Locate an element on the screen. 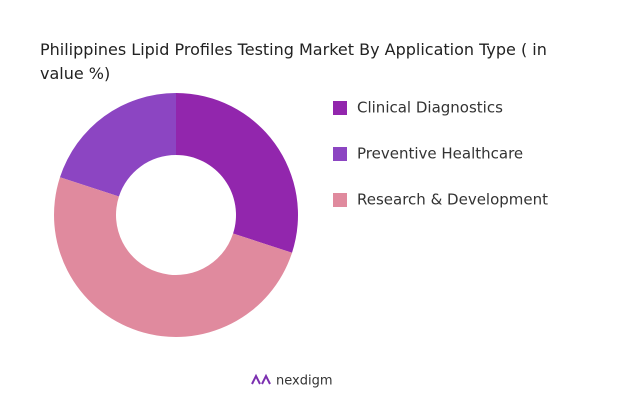  legend-label: Clinical Diagnostics is located at coordinates (430, 108).